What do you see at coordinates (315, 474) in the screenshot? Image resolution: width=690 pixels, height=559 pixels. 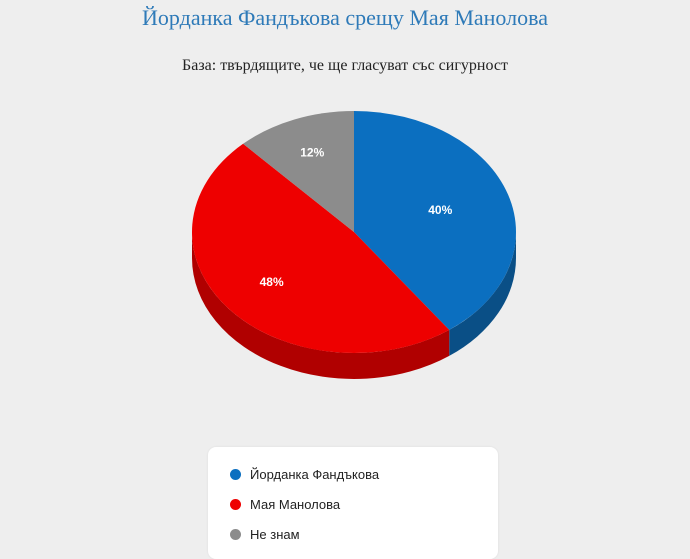 I see `legend-label-fandakova: Йорданка Фандъкова` at bounding box center [315, 474].